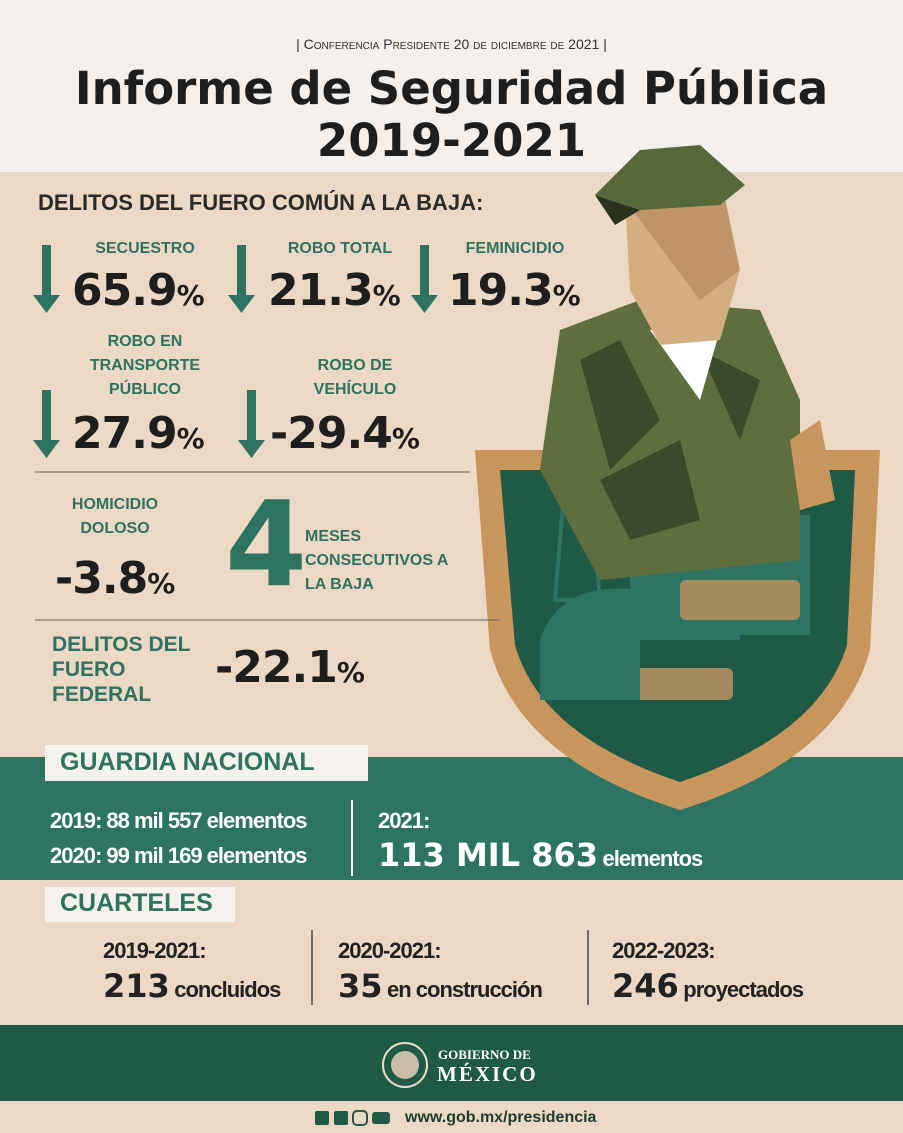 Image resolution: width=903 pixels, height=1133 pixels. I want to click on number: 113 MIL 863, so click(488, 855).